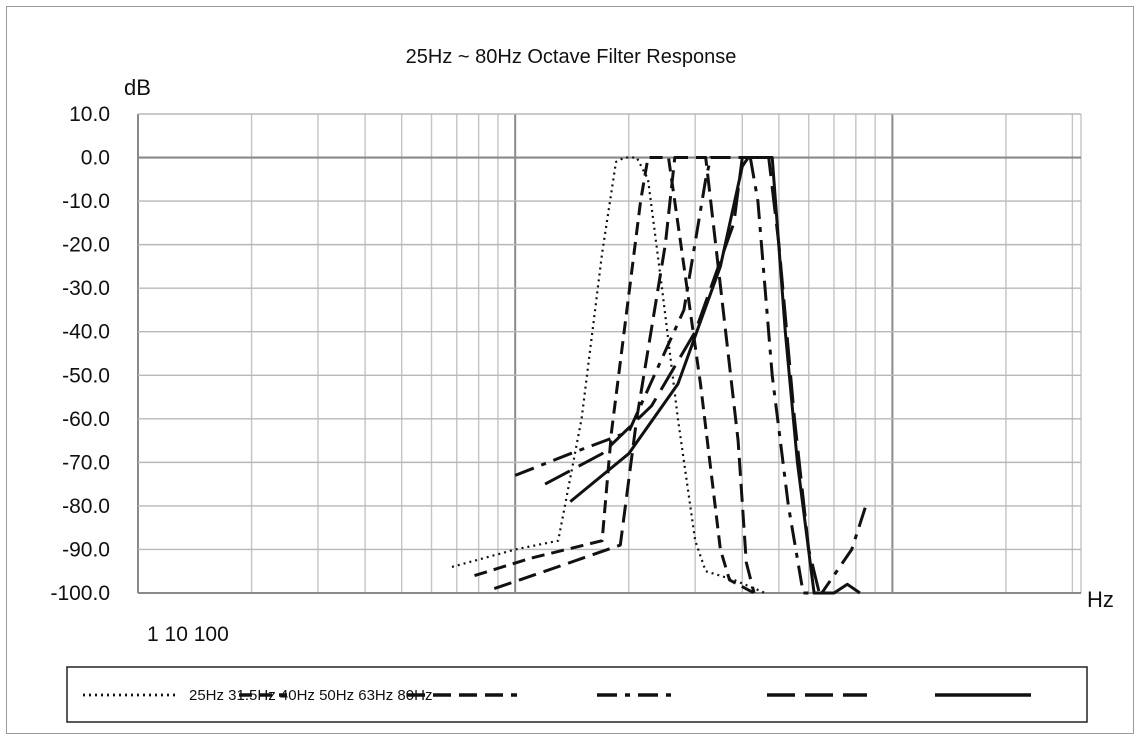  Describe the element at coordinates (310, 695) in the screenshot. I see `legend-labels: 25Hz 31.5Hz 40Hz 50Hz 63Hz 80Hz` at that location.